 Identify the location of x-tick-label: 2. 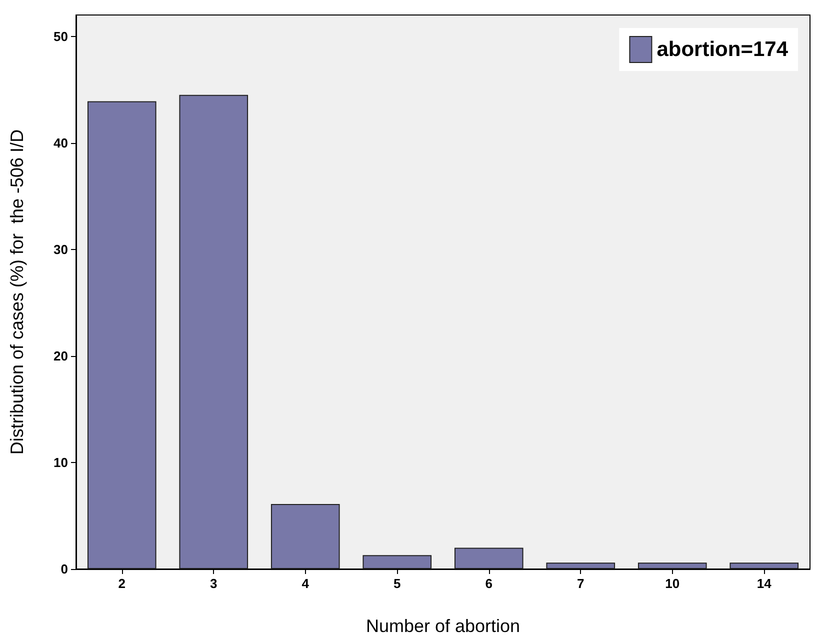
(122, 583).